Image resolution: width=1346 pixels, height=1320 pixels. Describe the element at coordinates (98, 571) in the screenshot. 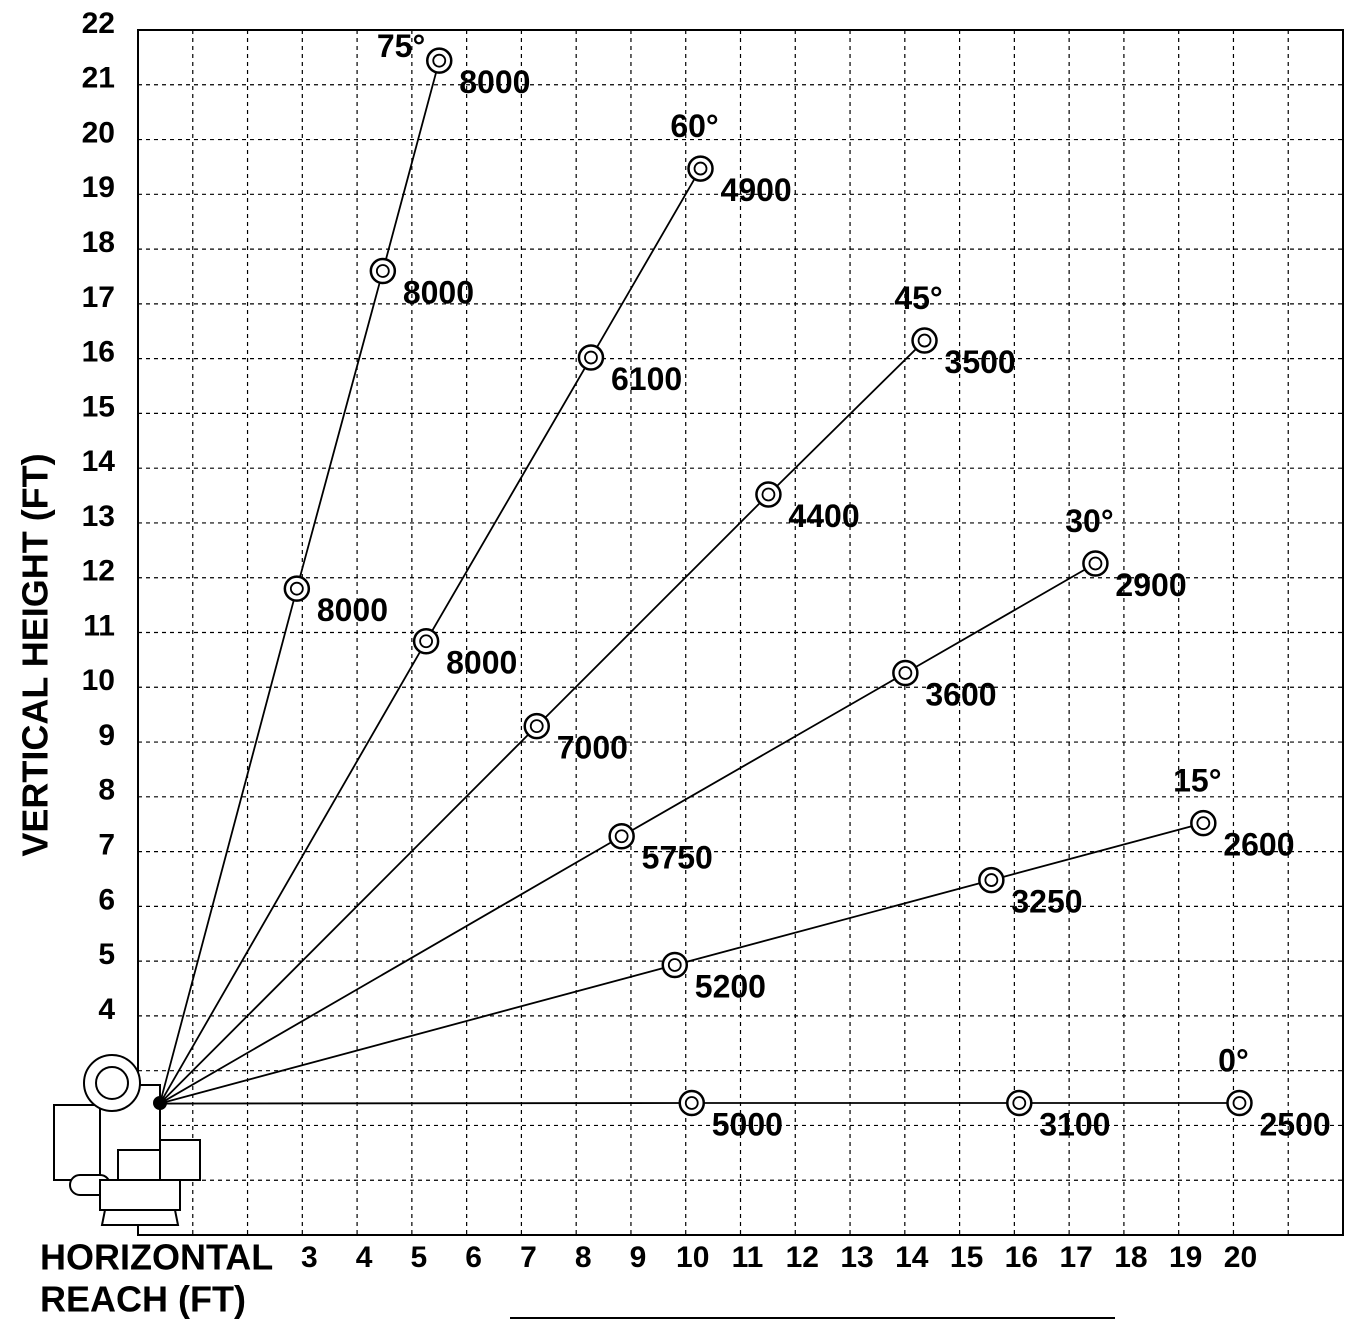

I see `y-tick-label: 12` at that location.